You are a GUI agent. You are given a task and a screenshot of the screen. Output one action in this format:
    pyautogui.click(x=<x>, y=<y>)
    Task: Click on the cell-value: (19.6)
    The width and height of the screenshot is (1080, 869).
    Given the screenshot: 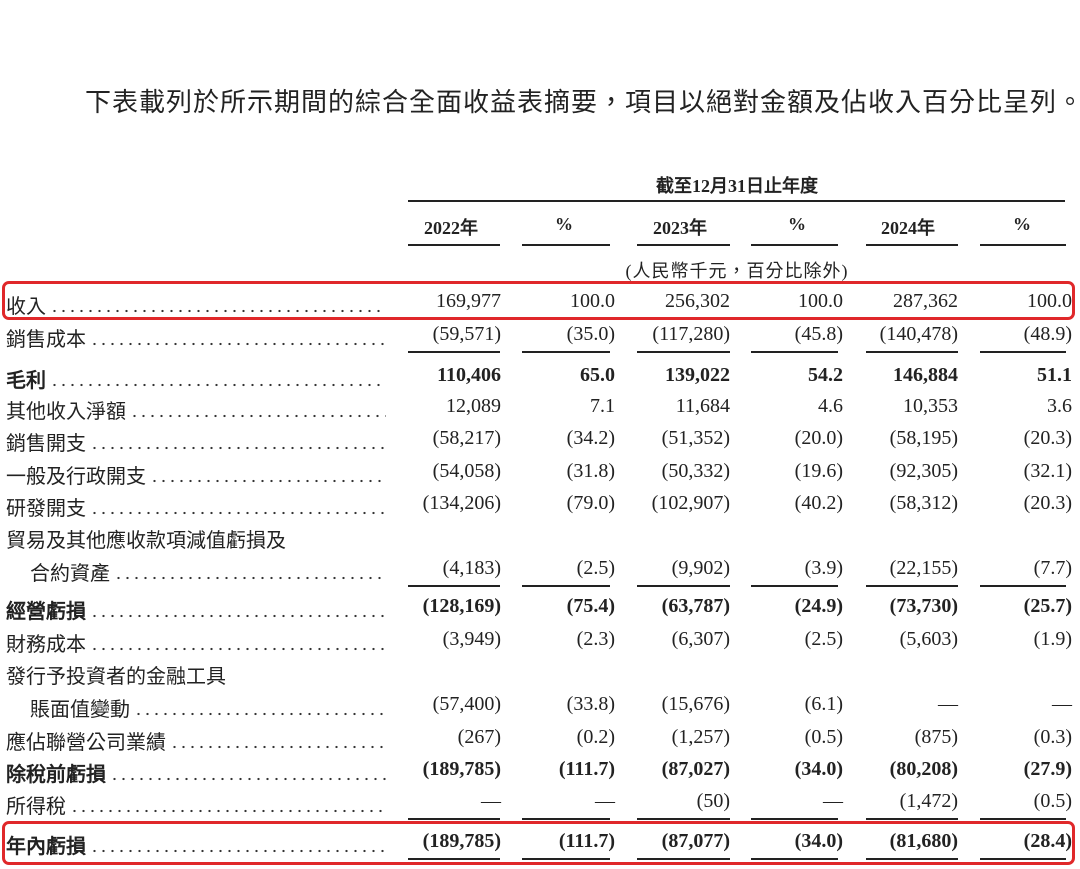 What is the action you would take?
    pyautogui.click(x=818, y=471)
    